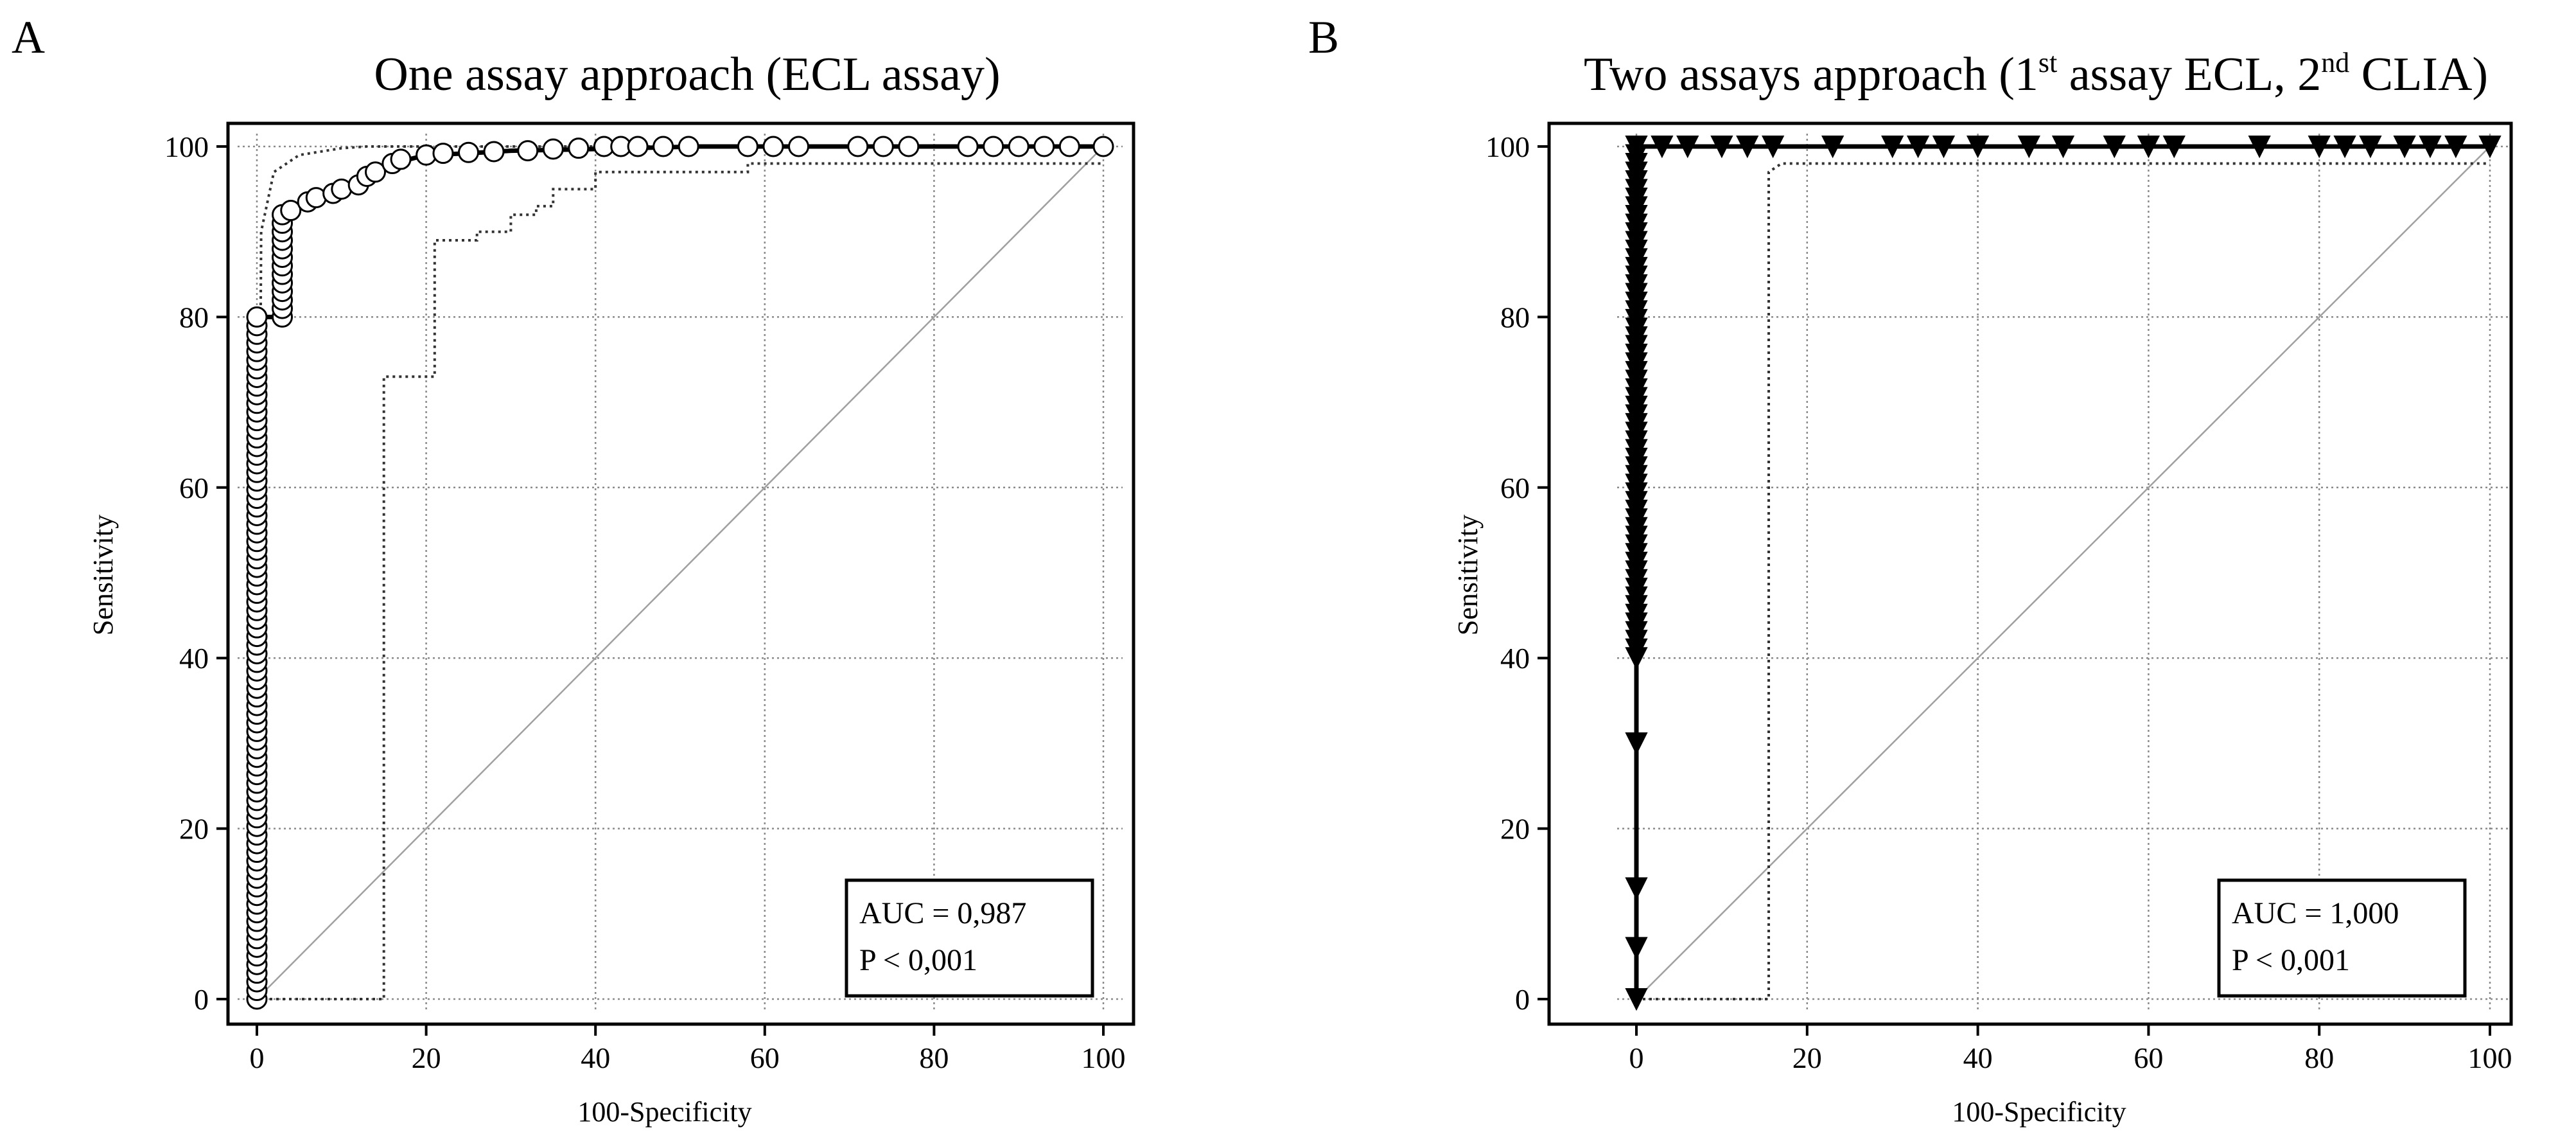  I want to click on x-tick-label: 80, so click(934, 1058).